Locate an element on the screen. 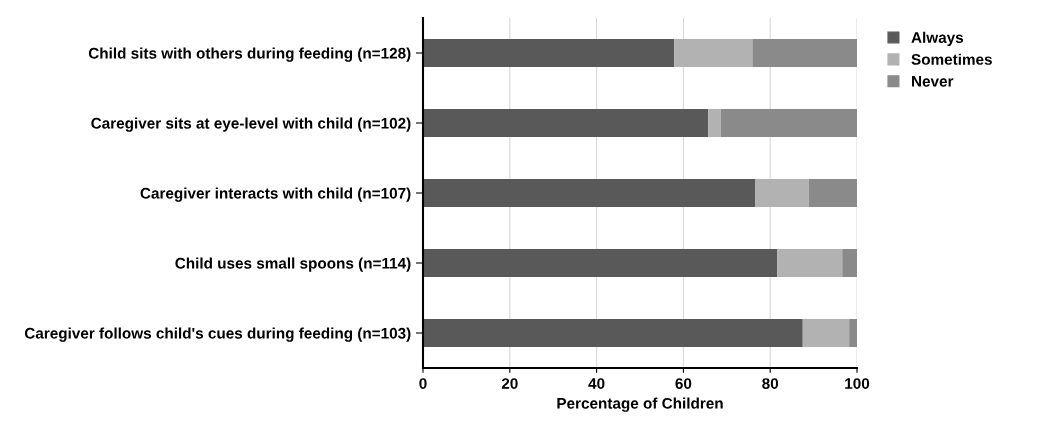 This screenshot has width=1037, height=426. legend-label: Never is located at coordinates (933, 81).